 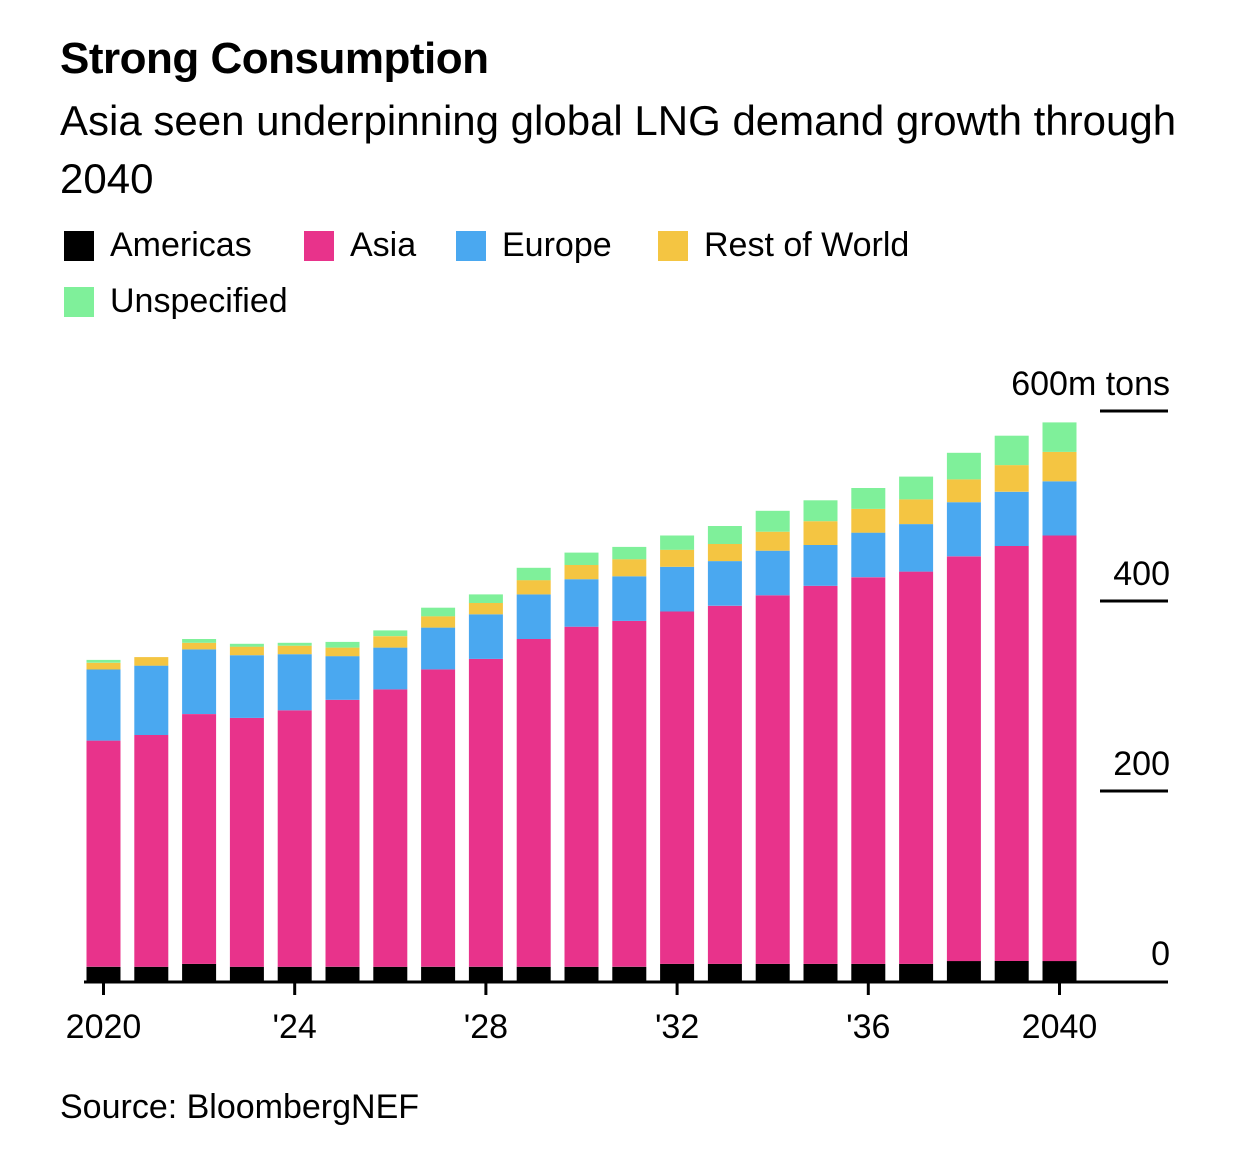 What do you see at coordinates (820, 533) in the screenshot?
I see `bar-segment-rest-of-world-2035` at bounding box center [820, 533].